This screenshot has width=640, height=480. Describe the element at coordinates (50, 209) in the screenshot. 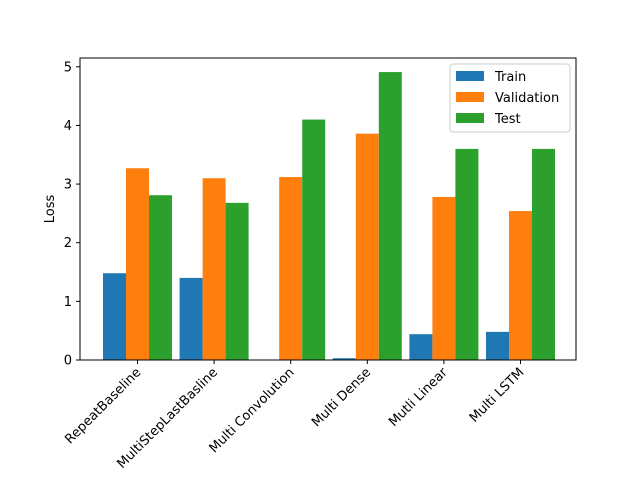

I see `y-axis-label: Loss` at that location.